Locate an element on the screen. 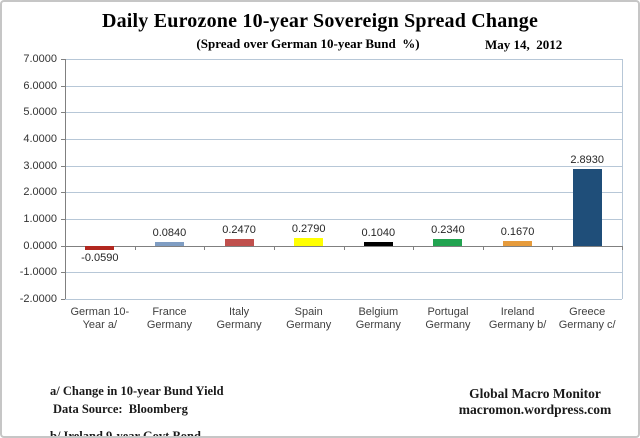 The image size is (640, 438). y-axis-label: 6.0000 is located at coordinates (40, 85).